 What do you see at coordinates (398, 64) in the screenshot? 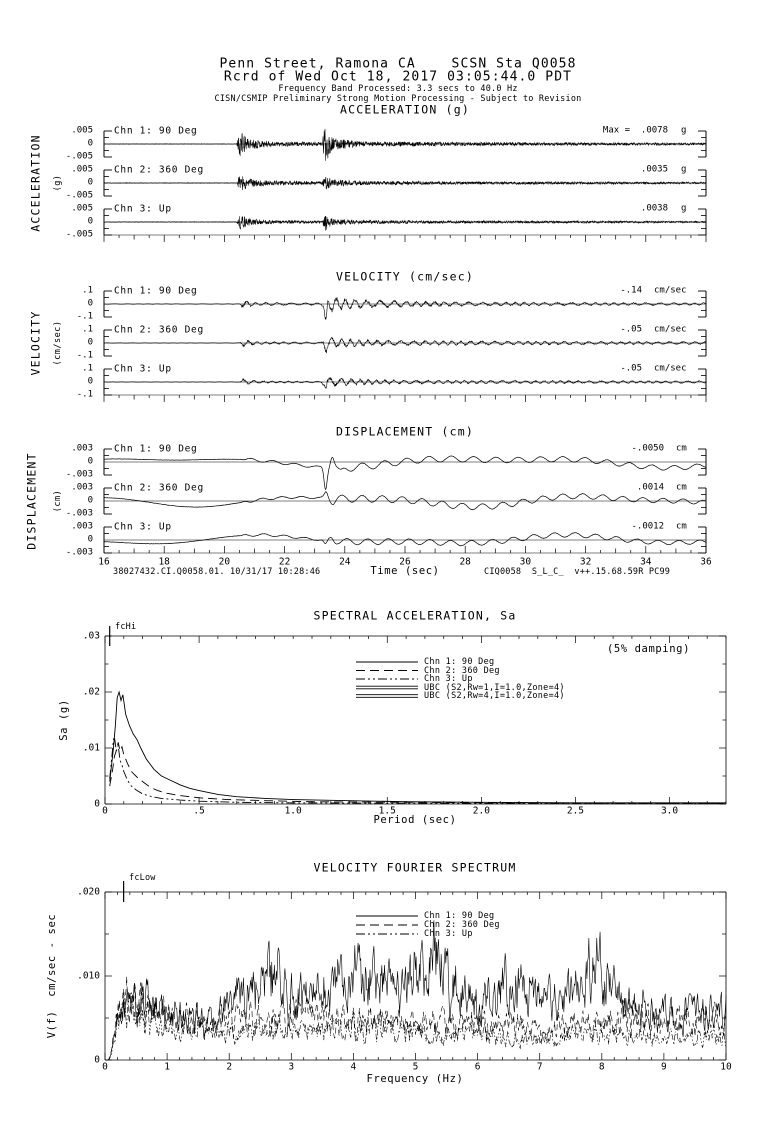
I see `header-station-line: Penn Street, Ramona CA SCSN Sta Q0058` at bounding box center [398, 64].